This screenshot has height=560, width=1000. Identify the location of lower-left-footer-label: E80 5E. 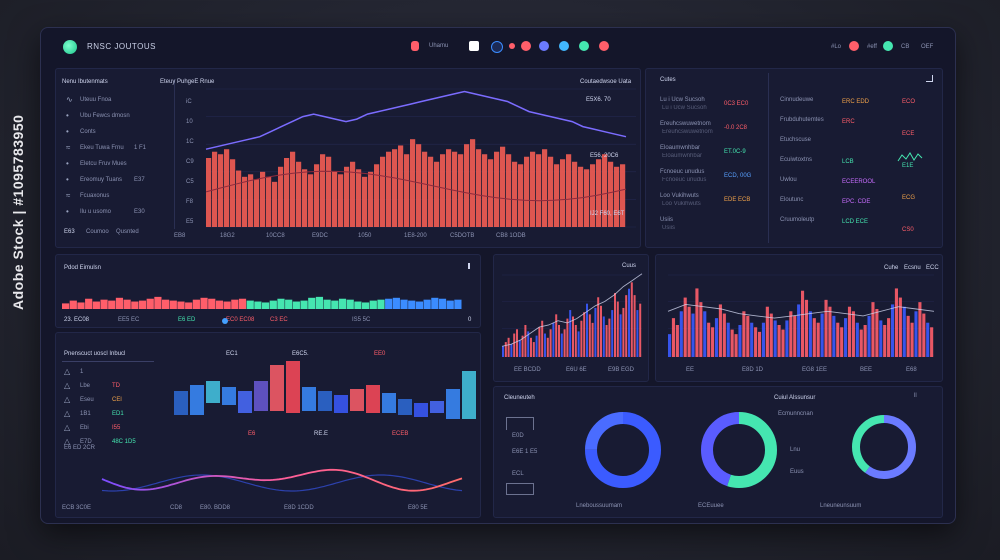
(418, 508).